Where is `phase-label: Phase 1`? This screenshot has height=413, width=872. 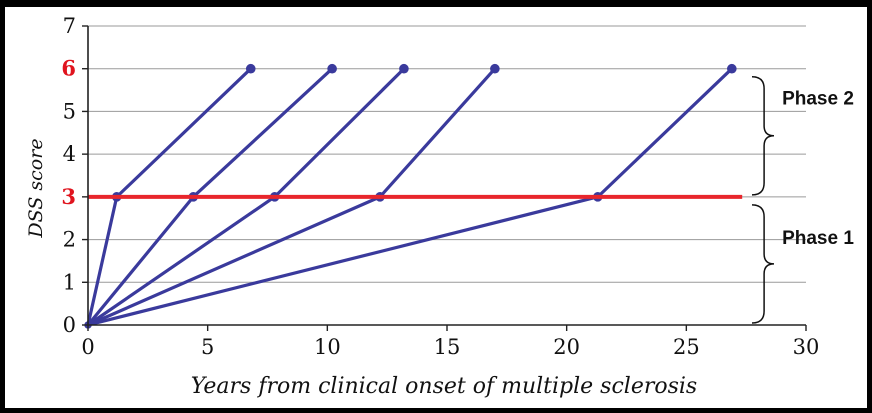
phase-label: Phase 1 is located at coordinates (818, 238).